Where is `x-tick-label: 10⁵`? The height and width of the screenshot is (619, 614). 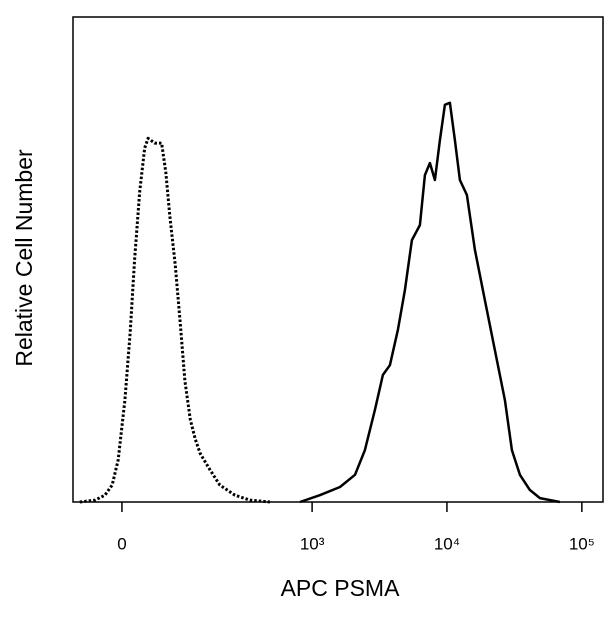 x-tick-label: 10⁵ is located at coordinates (582, 543).